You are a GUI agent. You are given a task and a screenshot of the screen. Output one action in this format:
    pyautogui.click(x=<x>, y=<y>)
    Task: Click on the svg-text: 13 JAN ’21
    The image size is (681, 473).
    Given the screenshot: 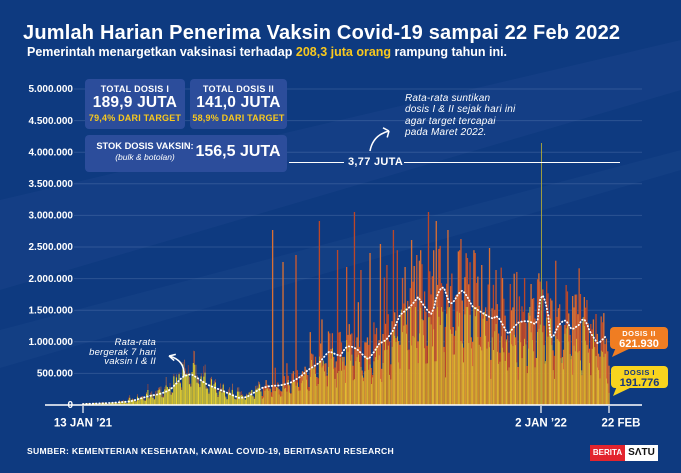 What is the action you would take?
    pyautogui.click(x=83, y=424)
    